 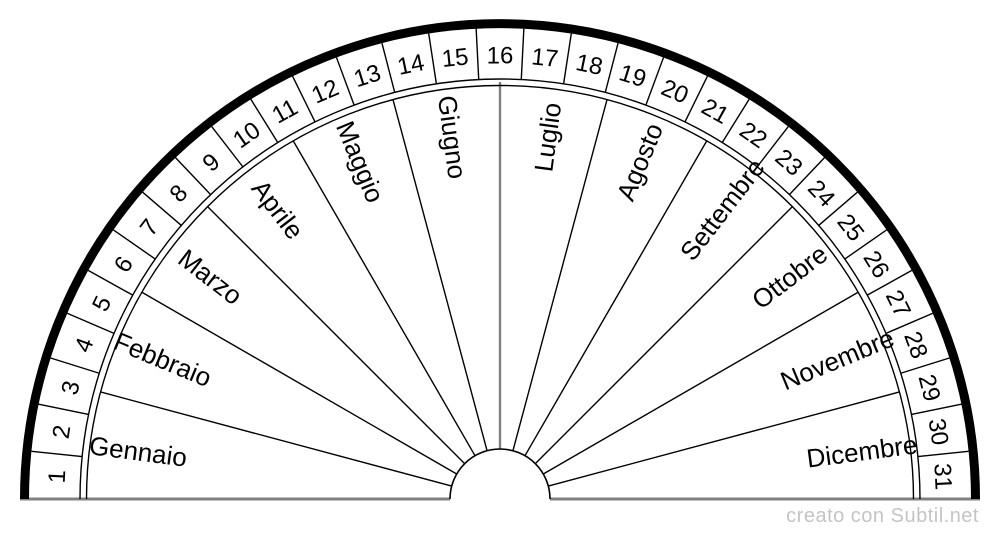 What do you see at coordinates (544, 58) in the screenshot?
I see `day-number-label: 17` at bounding box center [544, 58].